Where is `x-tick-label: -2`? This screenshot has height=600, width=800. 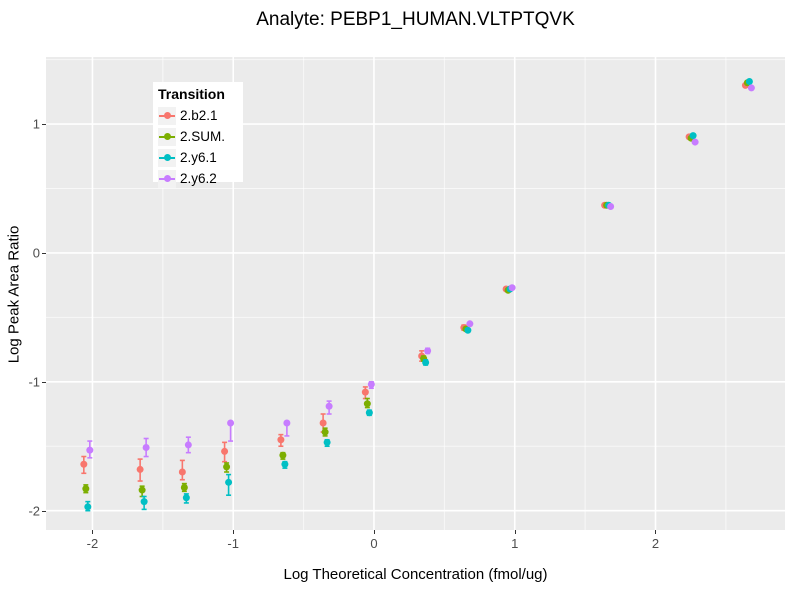
x-tick-label: -2 is located at coordinates (92, 543).